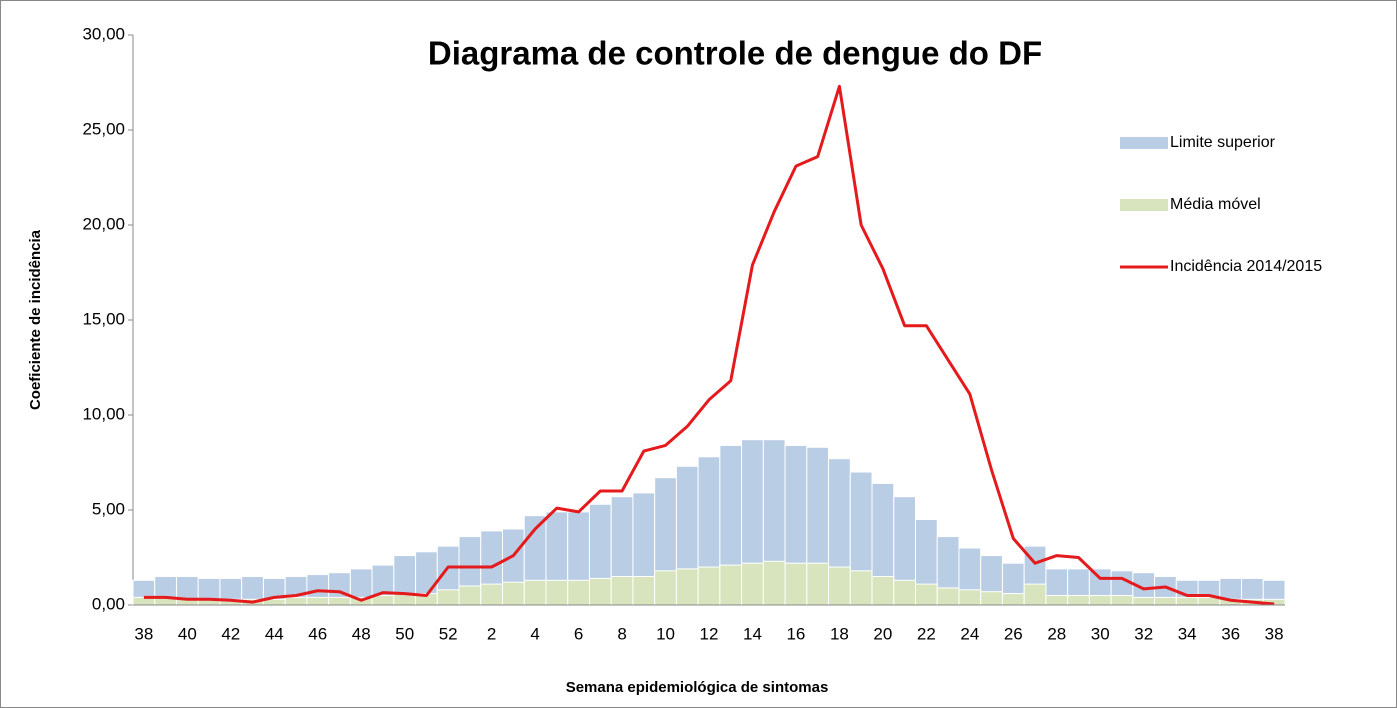 Image resolution: width=1397 pixels, height=708 pixels. What do you see at coordinates (103, 413) in the screenshot?
I see `y-tick-label: 10,00` at bounding box center [103, 413].